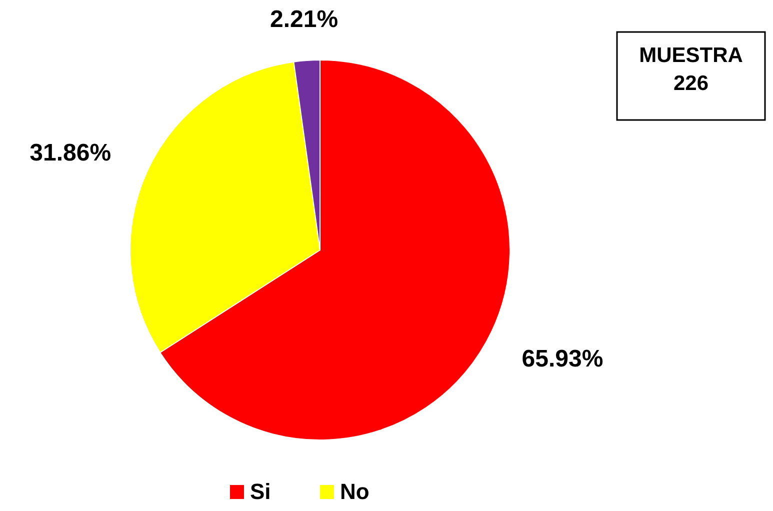 This screenshot has height=511, width=773. I want to click on text: MUESTRA 226, so click(691, 69).